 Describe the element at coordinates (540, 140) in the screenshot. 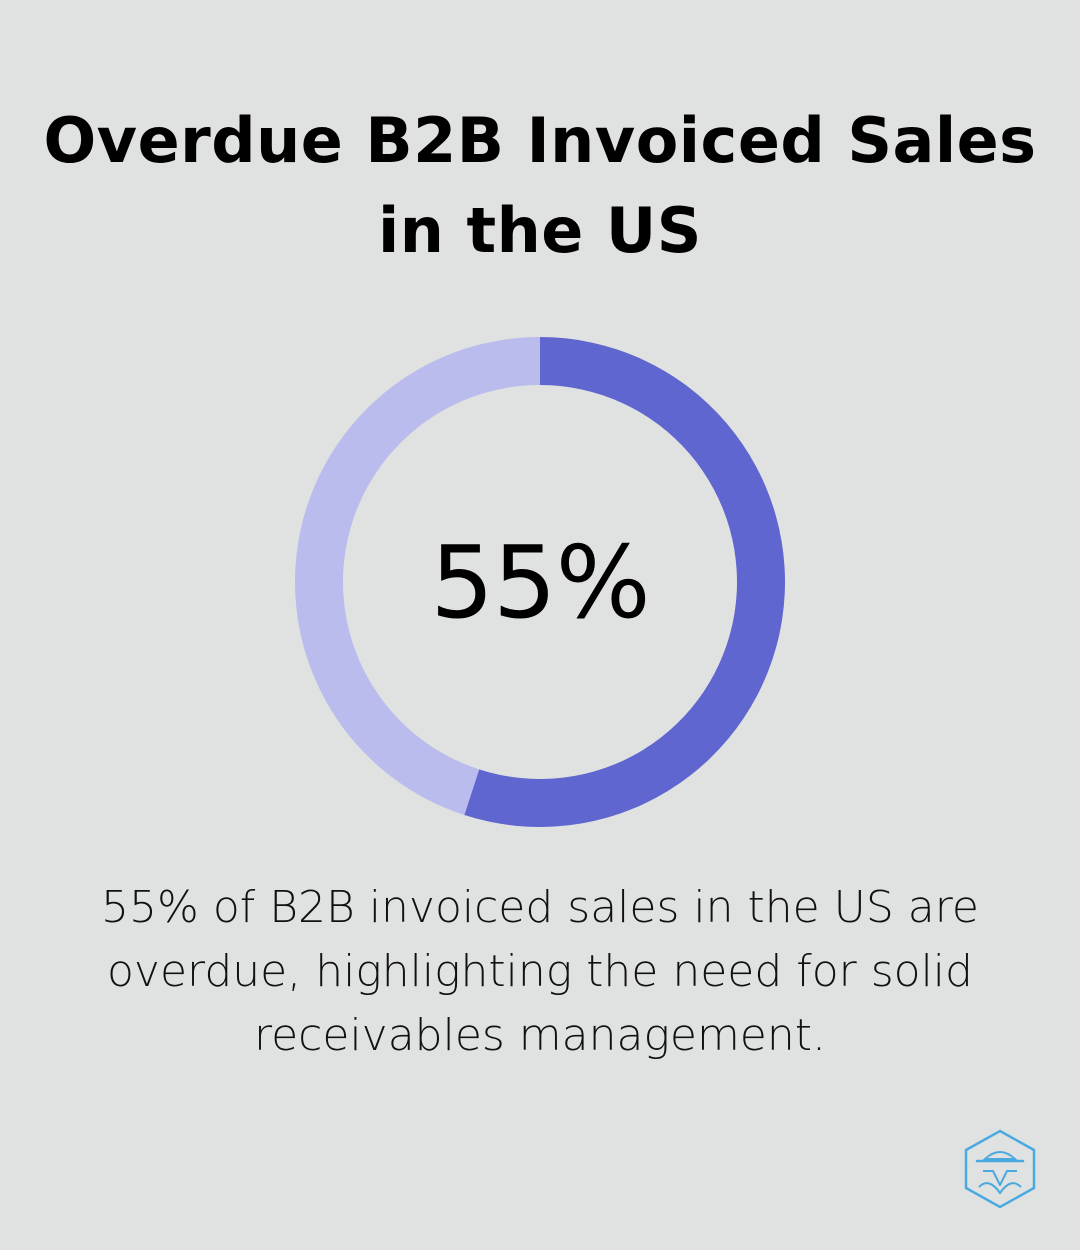

I see `title-line-1: Overdue B2B Invoiced Sales` at that location.